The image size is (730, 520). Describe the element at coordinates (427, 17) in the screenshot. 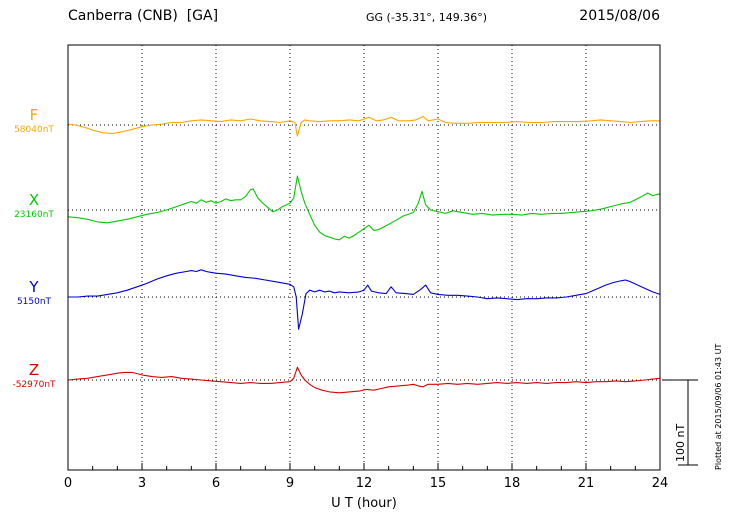

I see `geographic-coordinates: GG (-35.31°, 149.36°)` at that location.